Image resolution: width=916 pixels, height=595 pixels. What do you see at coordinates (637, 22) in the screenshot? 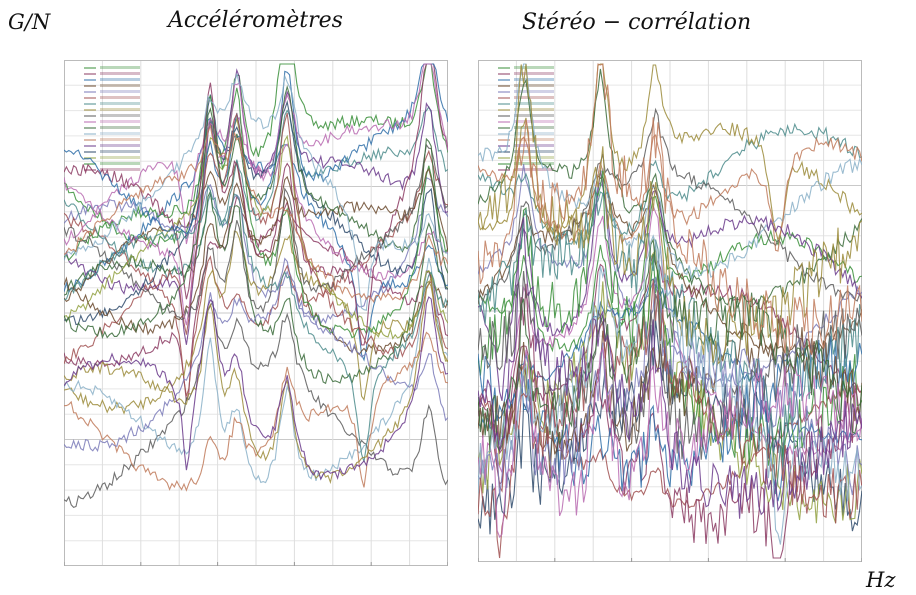
I see `chart-title-stereo-correlation: Stéréo − corrélation` at bounding box center [637, 22].